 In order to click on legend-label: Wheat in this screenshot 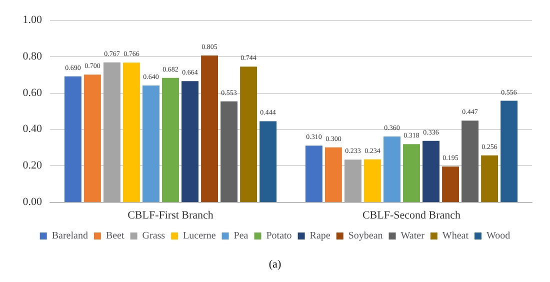, I will do `click(455, 236)`.